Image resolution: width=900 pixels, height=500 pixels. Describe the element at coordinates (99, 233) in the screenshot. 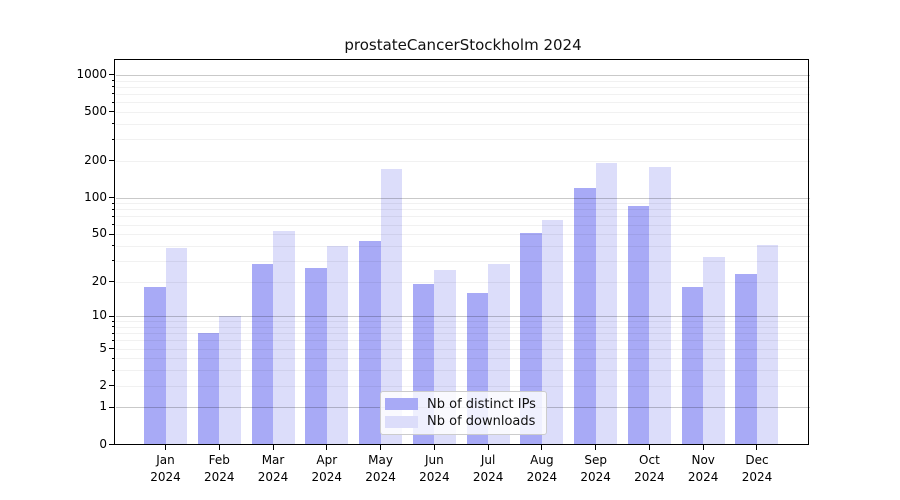

I see `y-tick-label-50: 50` at that location.